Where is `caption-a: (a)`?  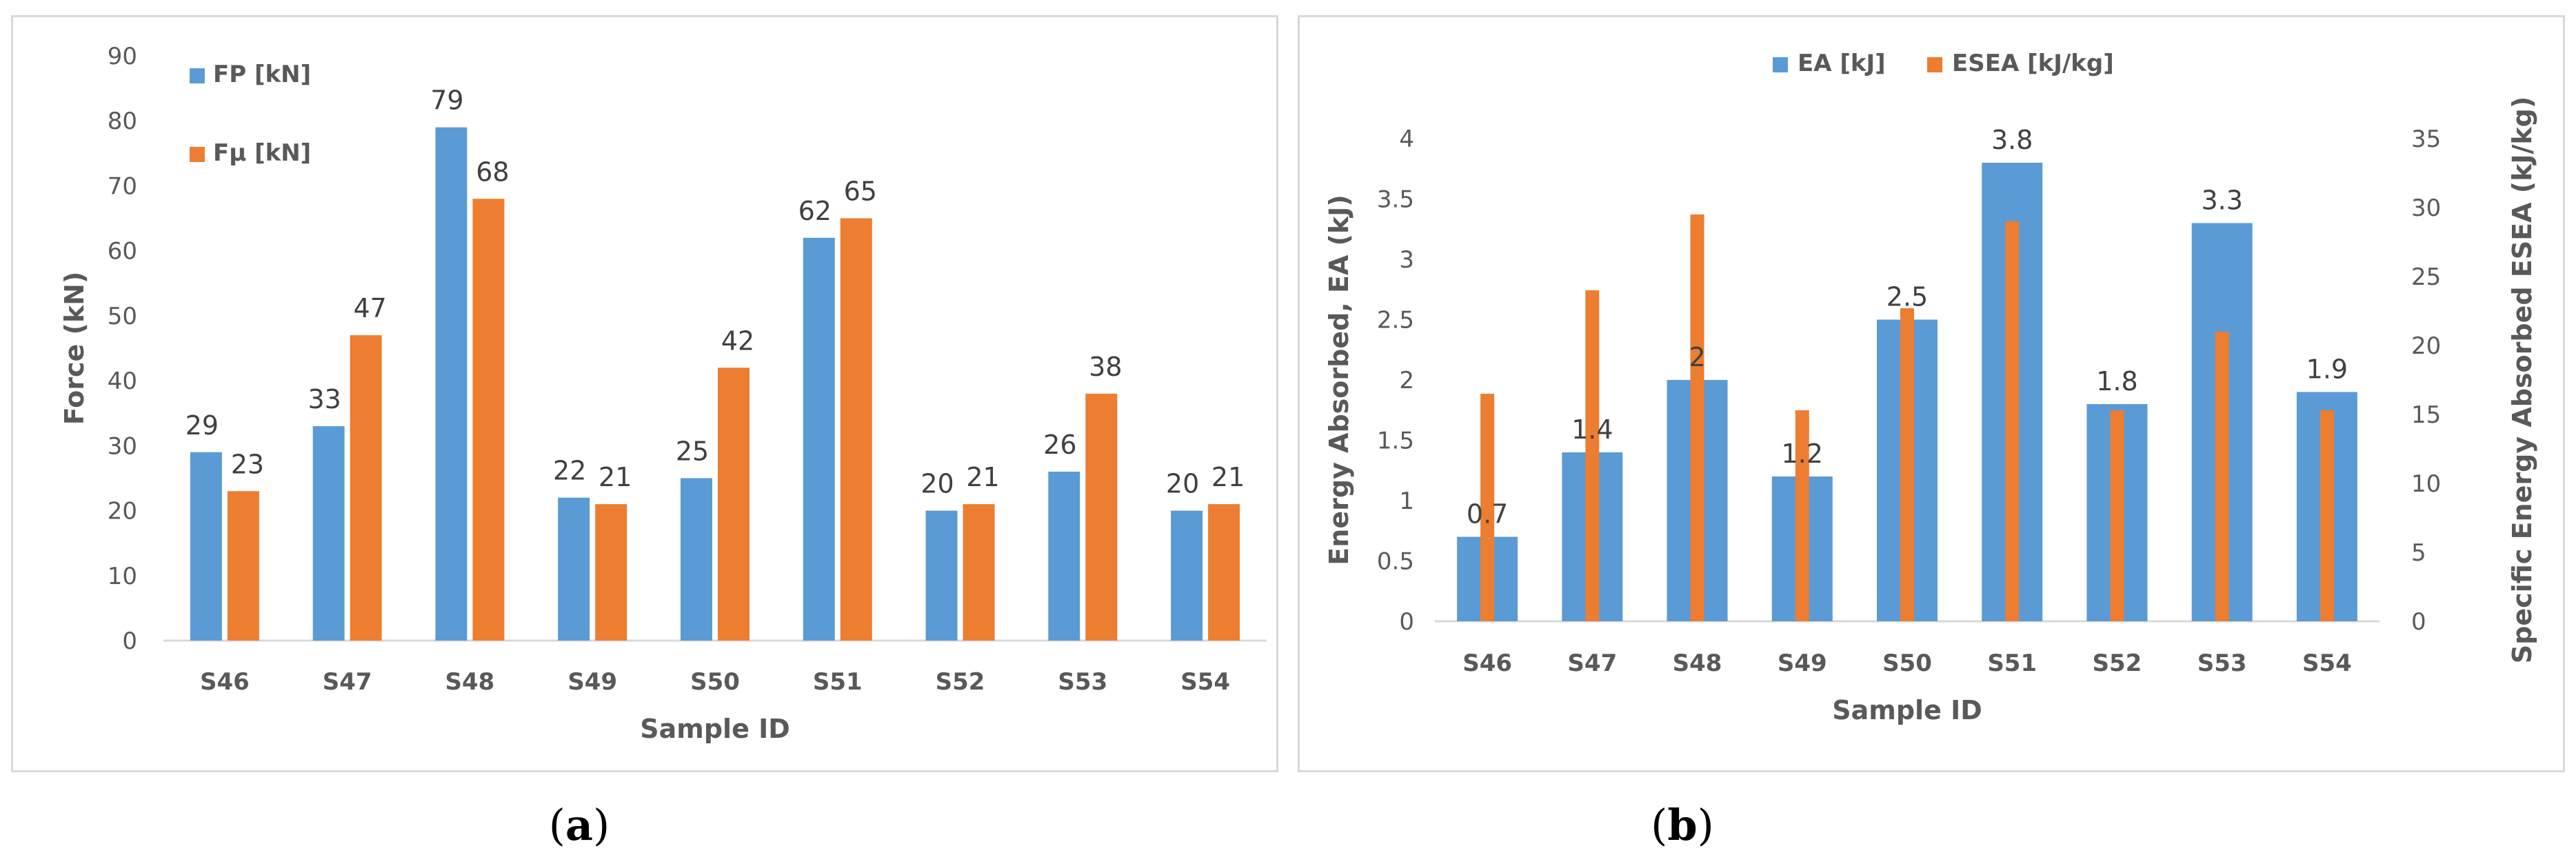
caption-a: (a) is located at coordinates (579, 825).